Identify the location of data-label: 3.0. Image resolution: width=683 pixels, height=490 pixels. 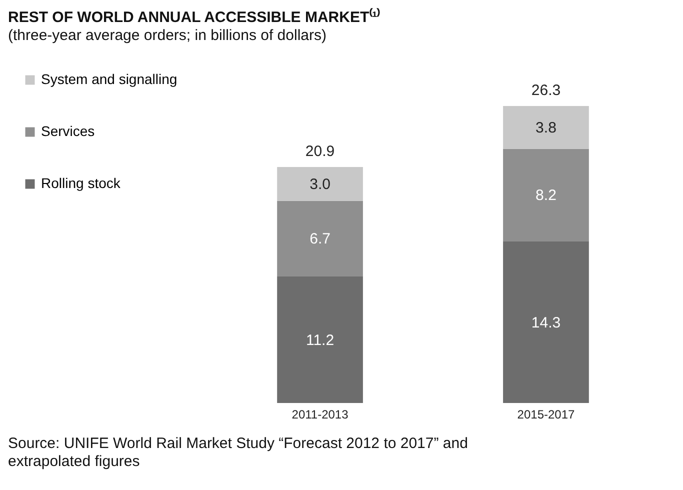
(320, 184).